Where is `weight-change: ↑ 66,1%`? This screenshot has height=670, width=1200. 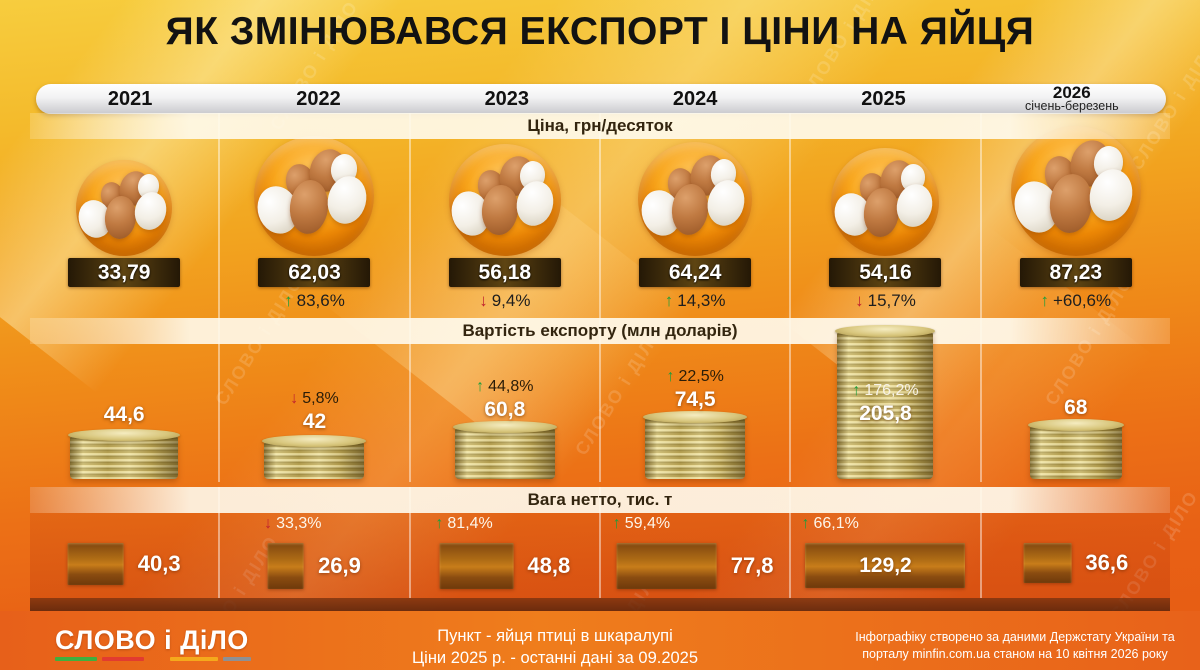
weight-change: ↑ 66,1% is located at coordinates (830, 523).